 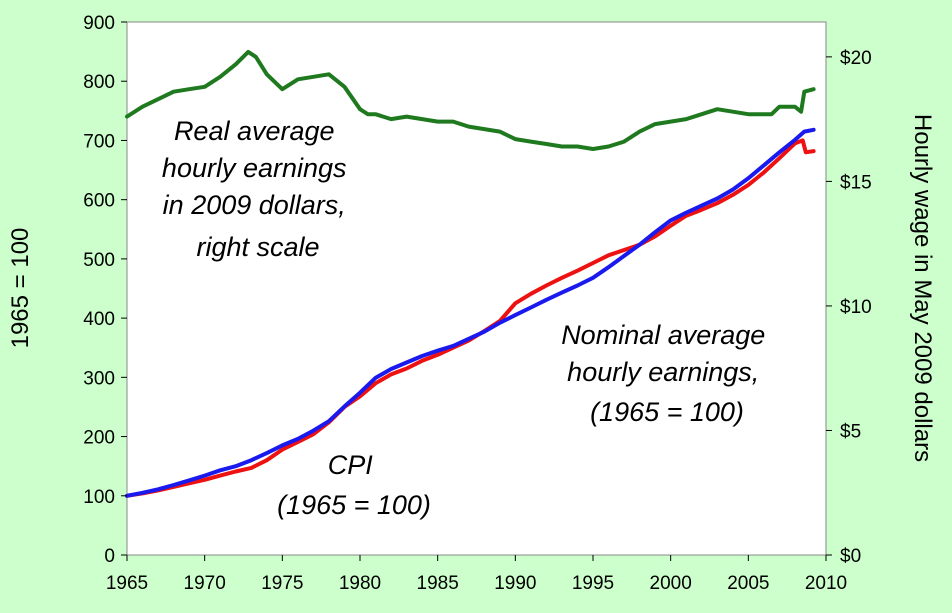 I want to click on left-tick-label: 800, so click(x=99, y=82).